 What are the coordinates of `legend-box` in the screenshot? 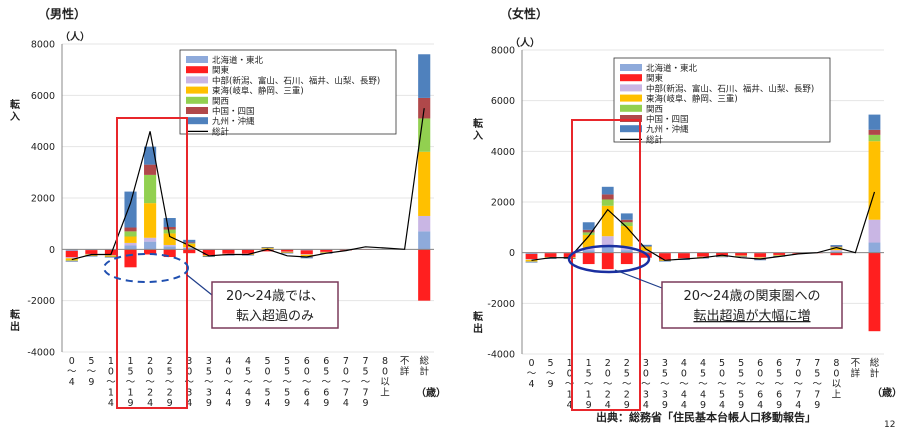 It's located at (722, 100).